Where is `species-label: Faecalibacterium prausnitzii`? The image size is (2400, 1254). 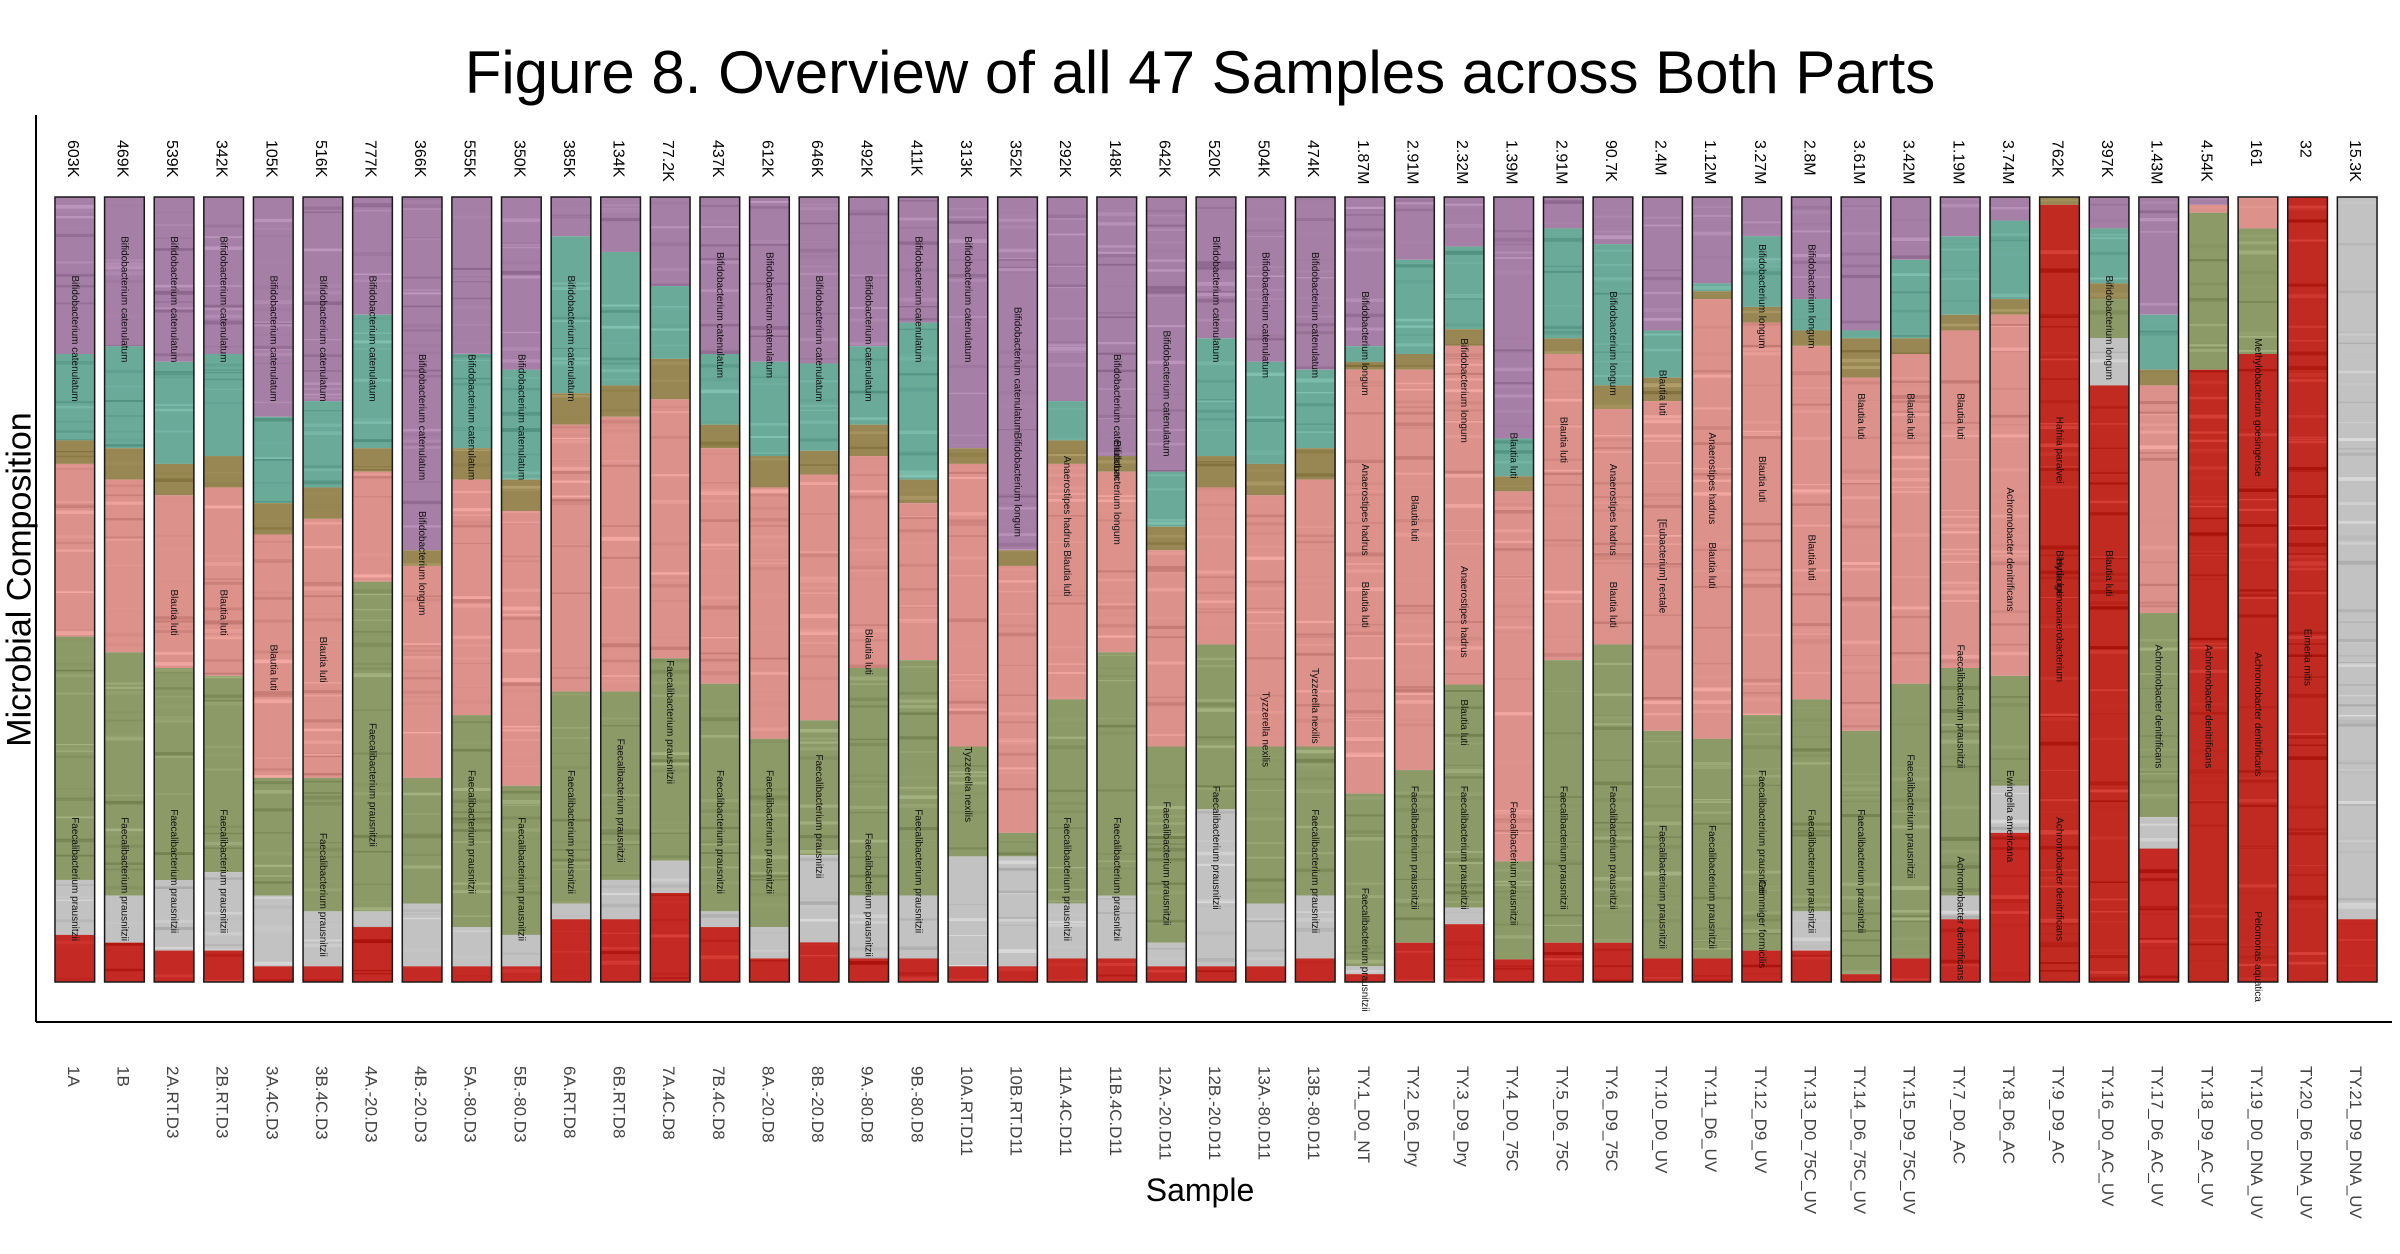 species-label: Faecalibacterium prausnitzii is located at coordinates (1562, 848).